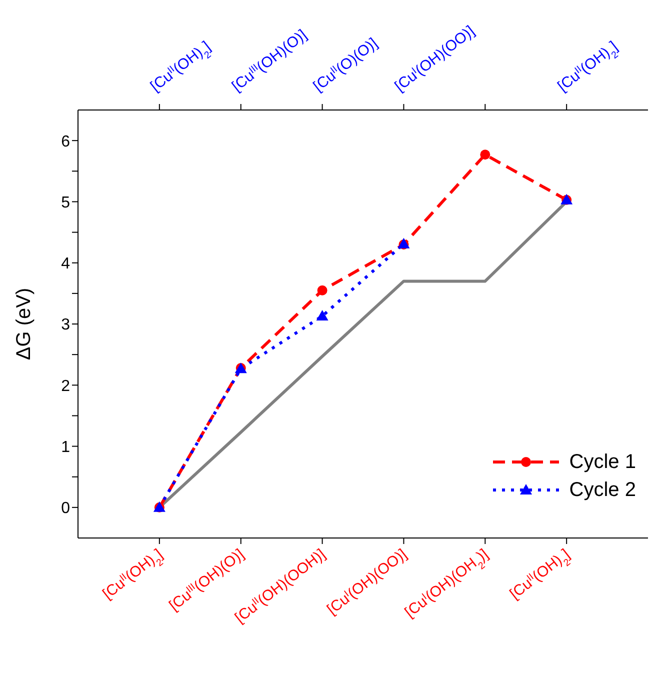  I want to click on y-axis-title: ΔG (eV), so click(24, 324).